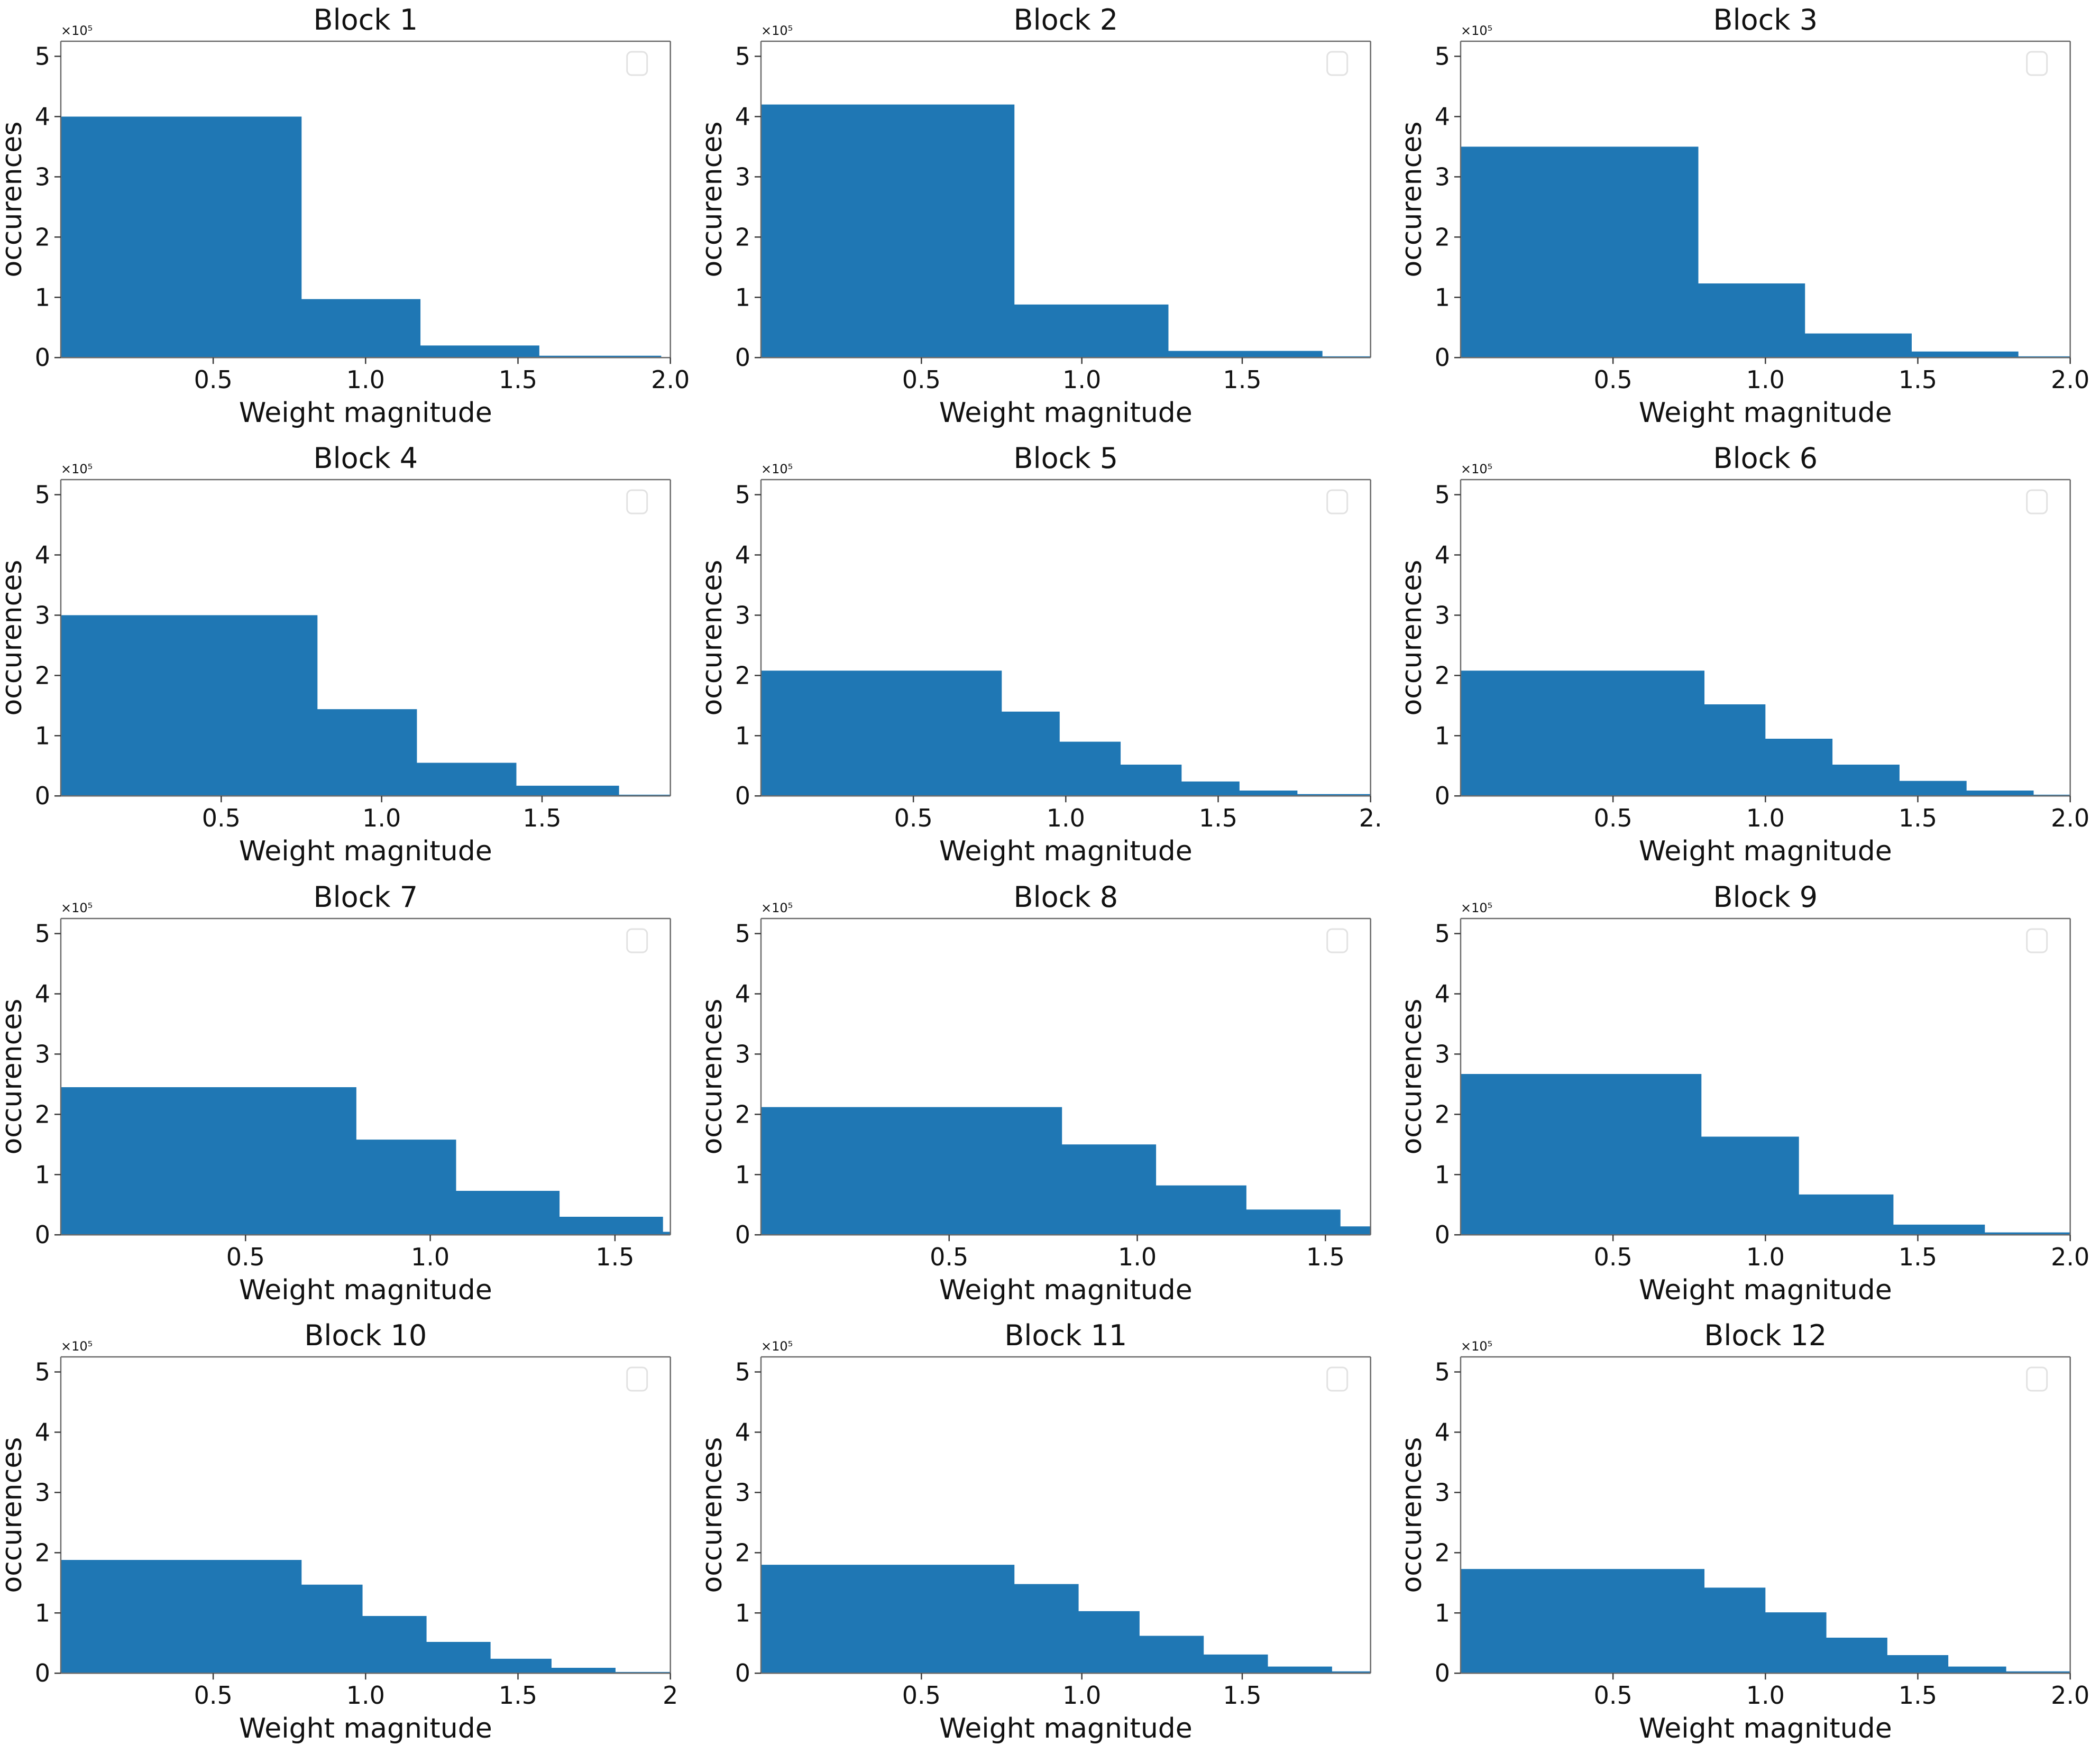 The width and height of the screenshot is (2100, 1754). I want to click on subplot-title: Block 8, so click(1065, 897).